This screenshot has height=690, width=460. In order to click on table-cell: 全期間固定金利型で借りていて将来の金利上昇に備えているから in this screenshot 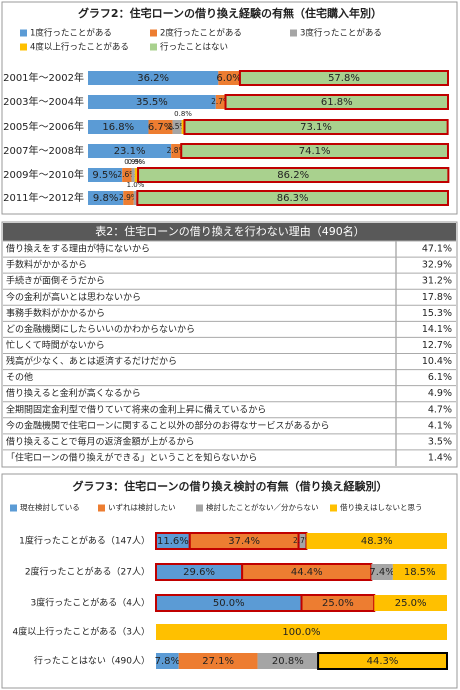, I will do `click(136, 409)`.